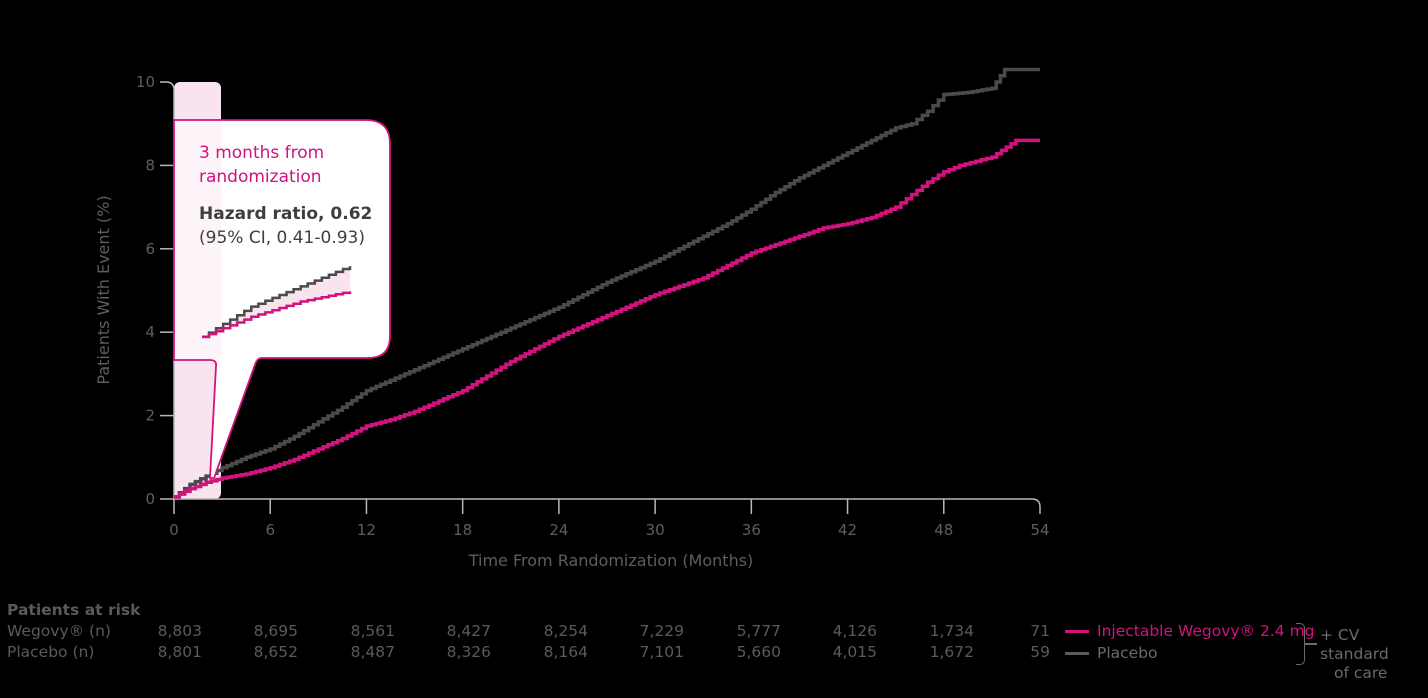  Describe the element at coordinates (285, 214) in the screenshot. I see `hazard-ratio-label: Hazard ratio, 0.62` at that location.